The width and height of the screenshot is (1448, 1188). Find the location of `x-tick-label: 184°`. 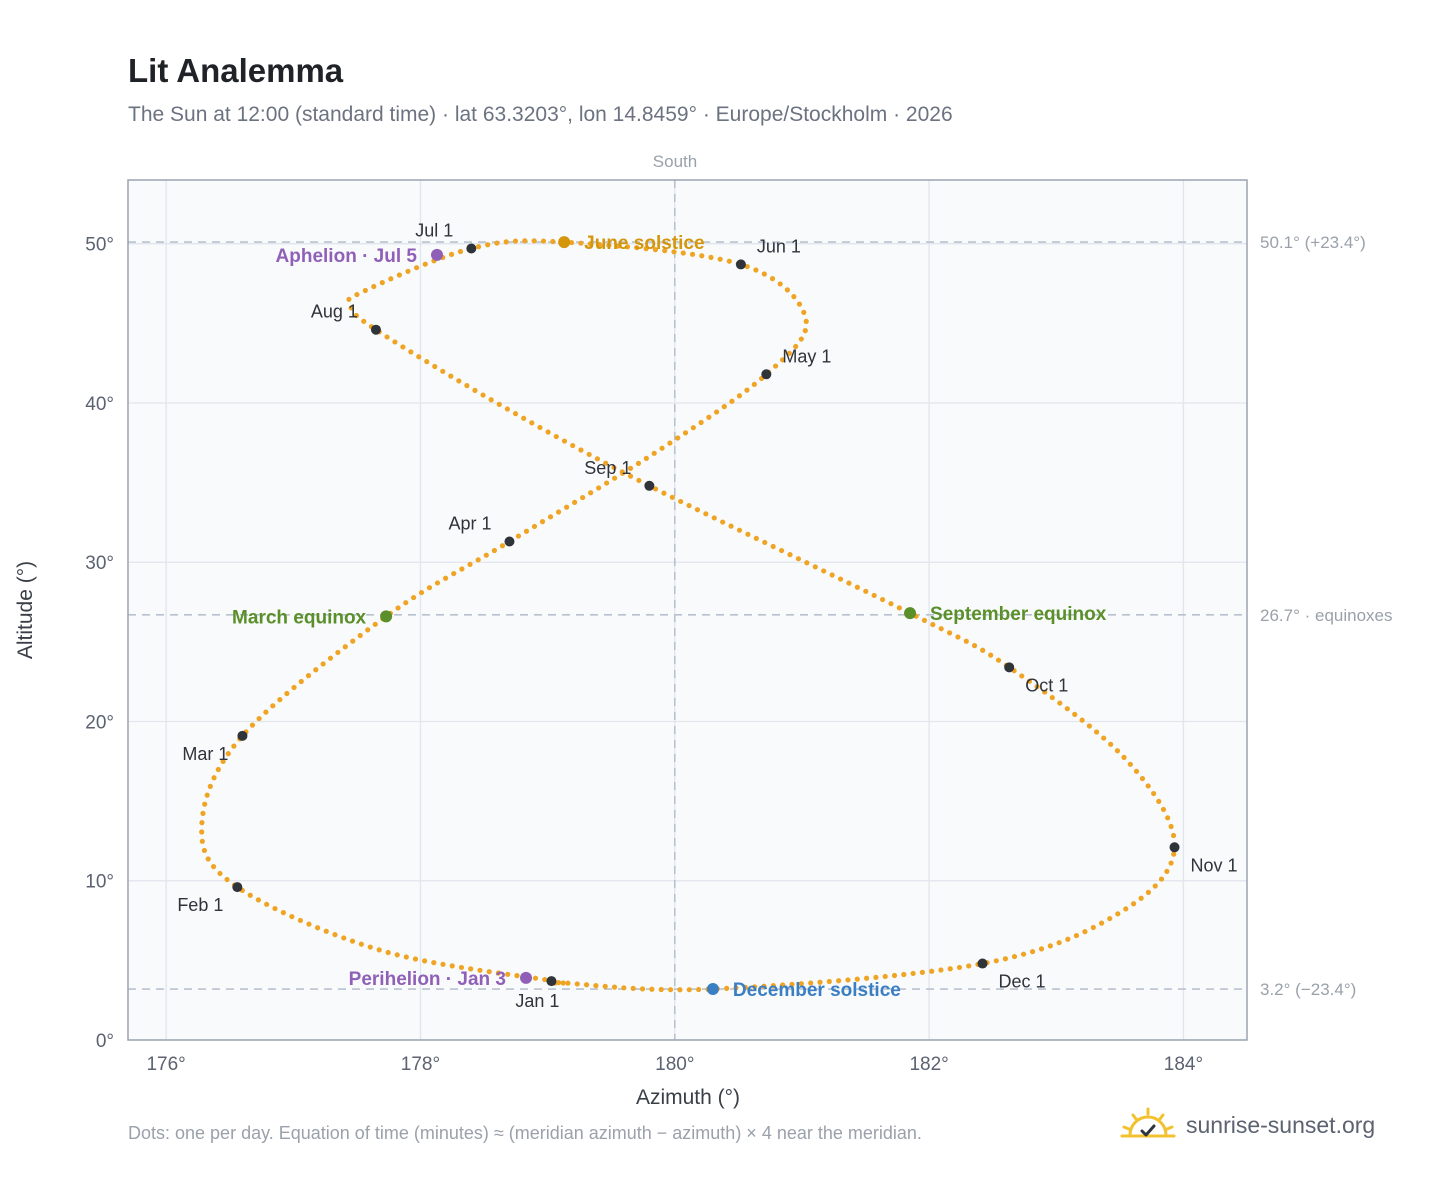

x-tick-label: 184° is located at coordinates (1183, 1064).